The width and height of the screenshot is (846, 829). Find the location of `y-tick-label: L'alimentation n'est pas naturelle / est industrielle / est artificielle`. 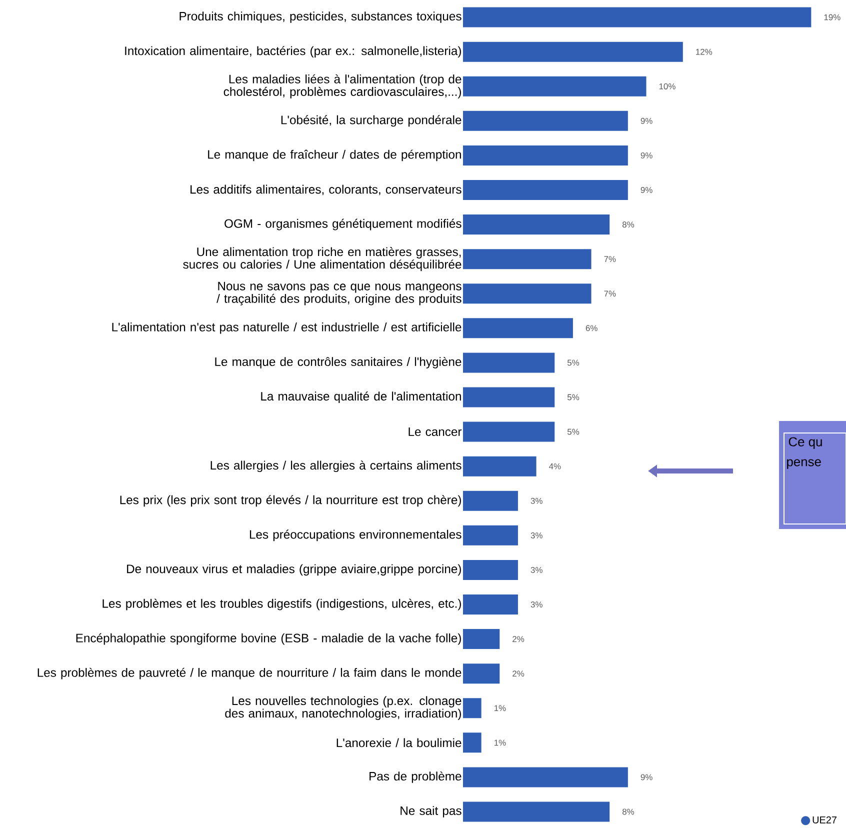

y-tick-label: L'alimentation n'est pas naturelle / est industrielle / est artificielle is located at coordinates (287, 328).